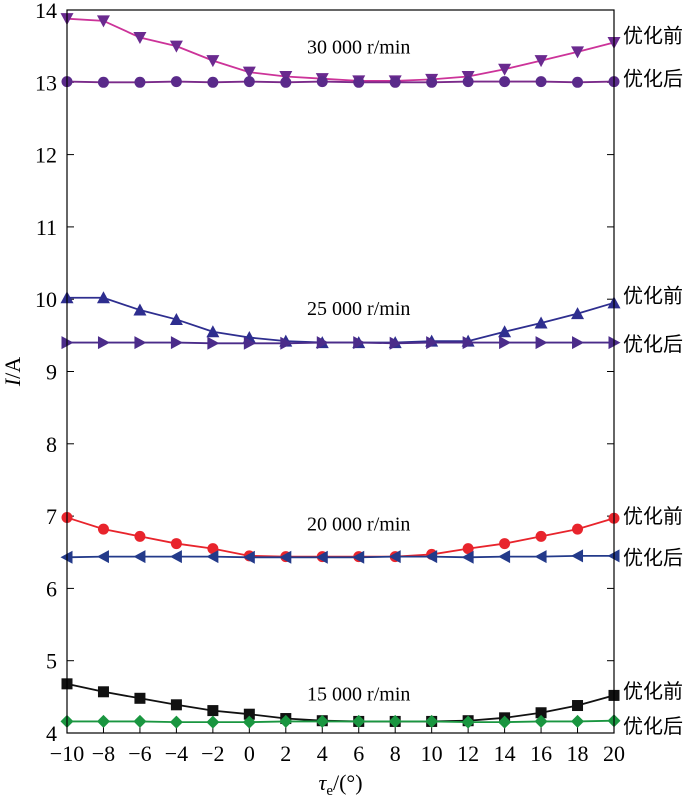 This screenshot has width=700, height=800. I want to click on y-axis-label: I/A, so click(12, 372).